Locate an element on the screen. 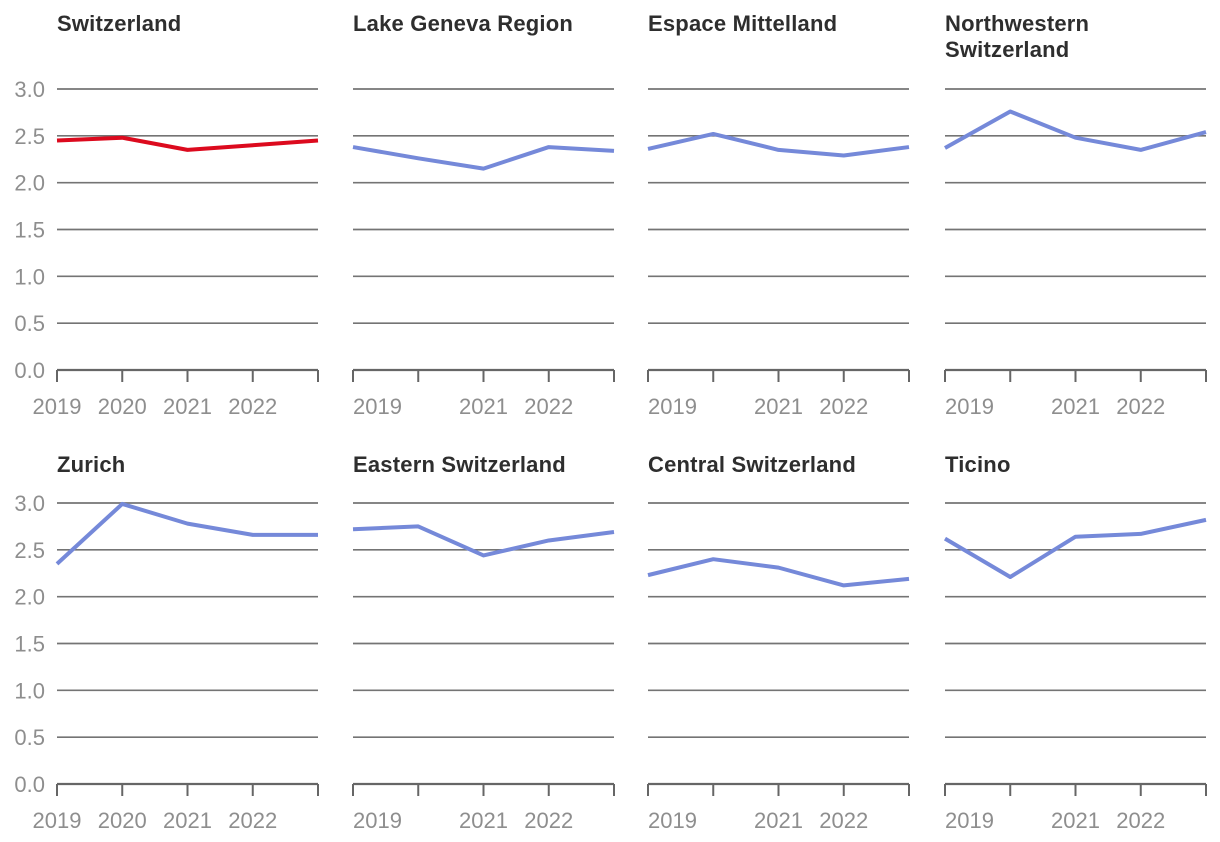 This screenshot has height=842, width=1220. chart-title: Eastern Switzerland is located at coordinates (459, 464).